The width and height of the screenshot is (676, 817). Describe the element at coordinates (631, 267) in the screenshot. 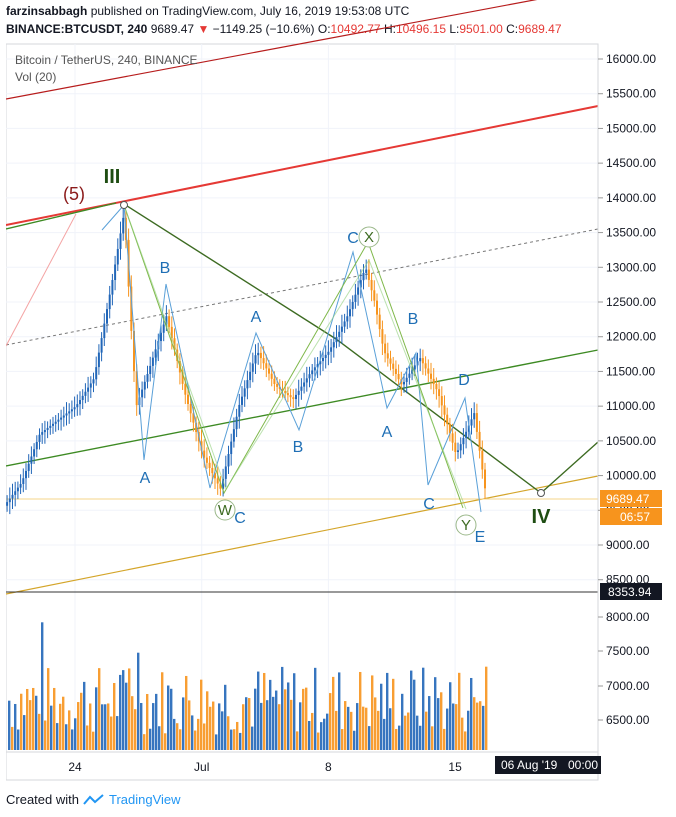

I see `price-tick-label: 13000.00` at that location.